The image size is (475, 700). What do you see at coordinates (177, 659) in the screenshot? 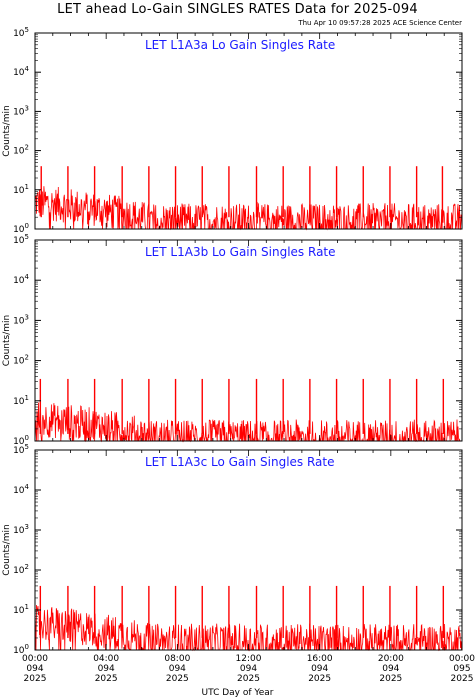
I see `x-tick-label: 08:00` at bounding box center [177, 659].